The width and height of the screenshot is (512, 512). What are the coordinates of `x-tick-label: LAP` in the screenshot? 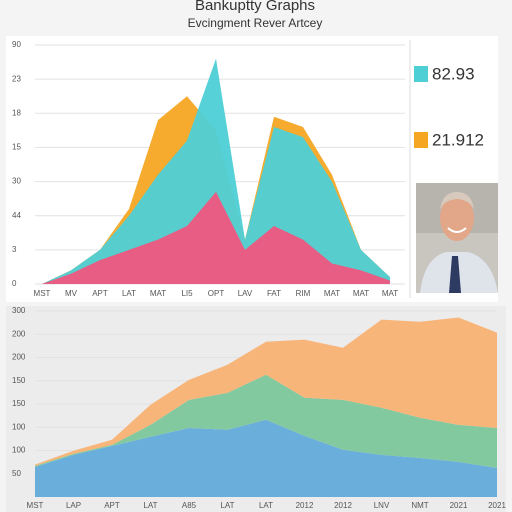 It's located at (73, 505).